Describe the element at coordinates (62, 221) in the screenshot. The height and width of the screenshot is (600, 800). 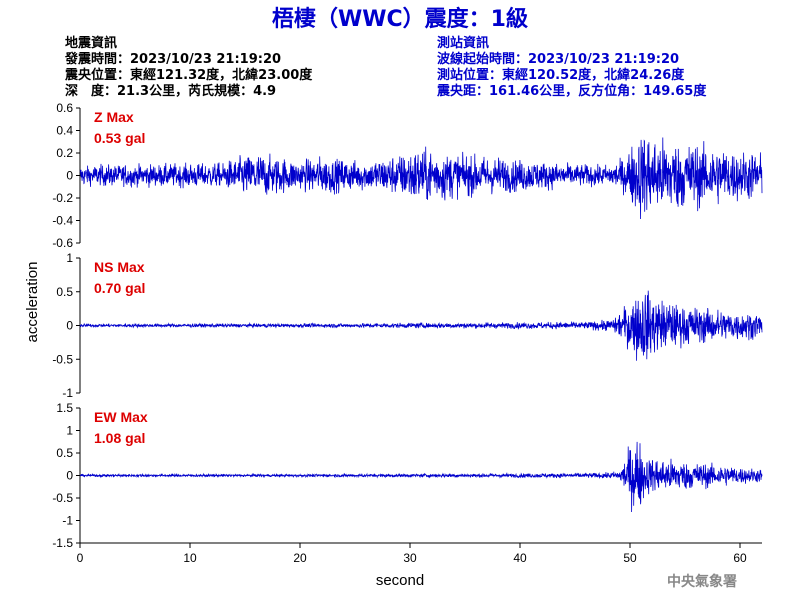
I see `y-tick-label: -0.4` at that location.